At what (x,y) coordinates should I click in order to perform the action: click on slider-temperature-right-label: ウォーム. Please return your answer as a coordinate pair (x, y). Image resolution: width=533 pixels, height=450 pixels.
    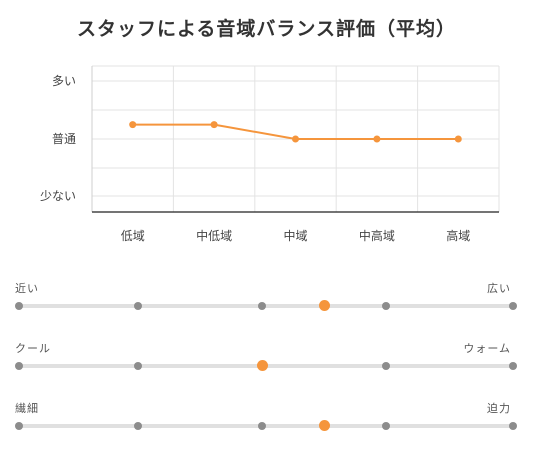
    Looking at the image, I should click on (487, 348).